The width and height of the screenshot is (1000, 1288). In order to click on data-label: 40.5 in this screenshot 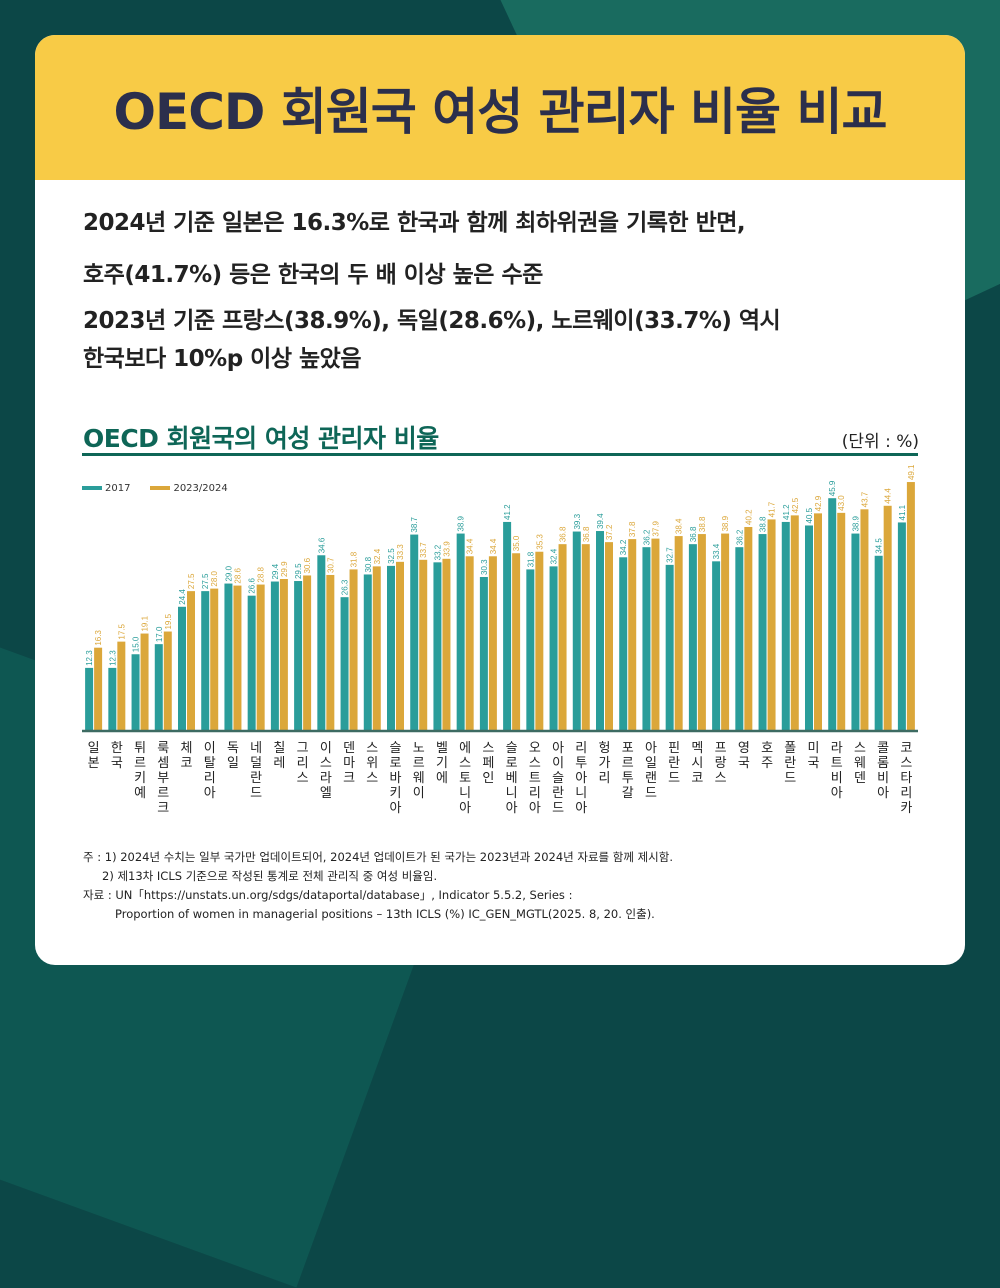, I will do `click(809, 515)`.